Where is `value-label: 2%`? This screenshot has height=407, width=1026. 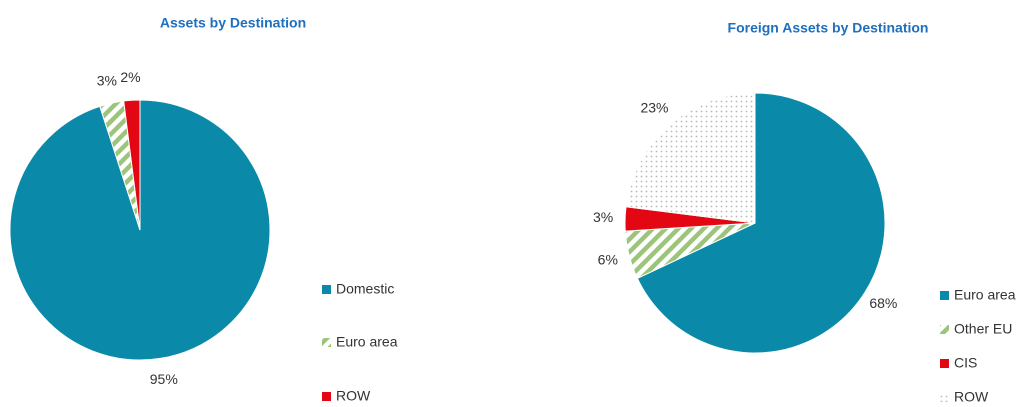 value-label: 2% is located at coordinates (130, 77).